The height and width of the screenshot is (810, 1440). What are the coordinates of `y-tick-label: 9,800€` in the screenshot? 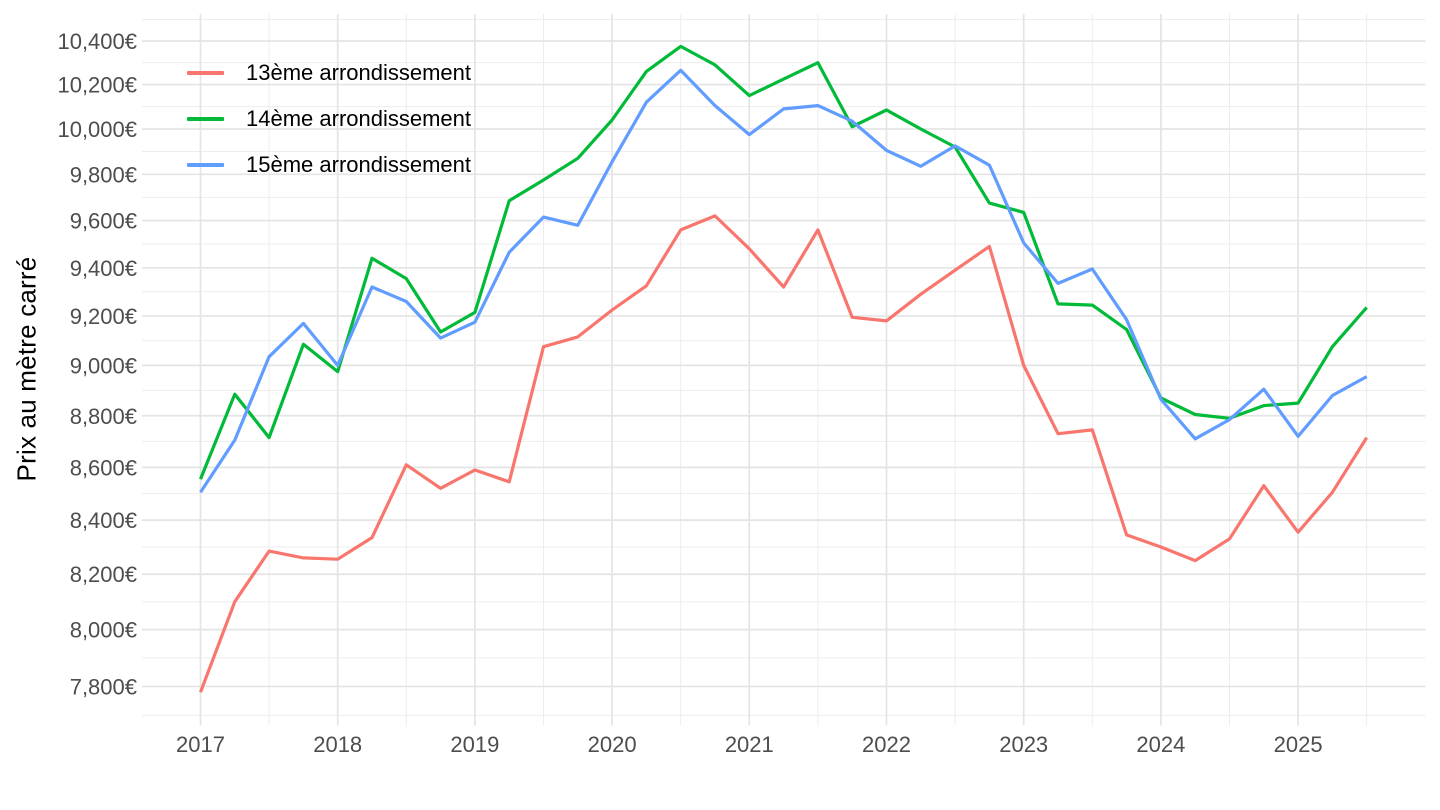 It's located at (103, 174).